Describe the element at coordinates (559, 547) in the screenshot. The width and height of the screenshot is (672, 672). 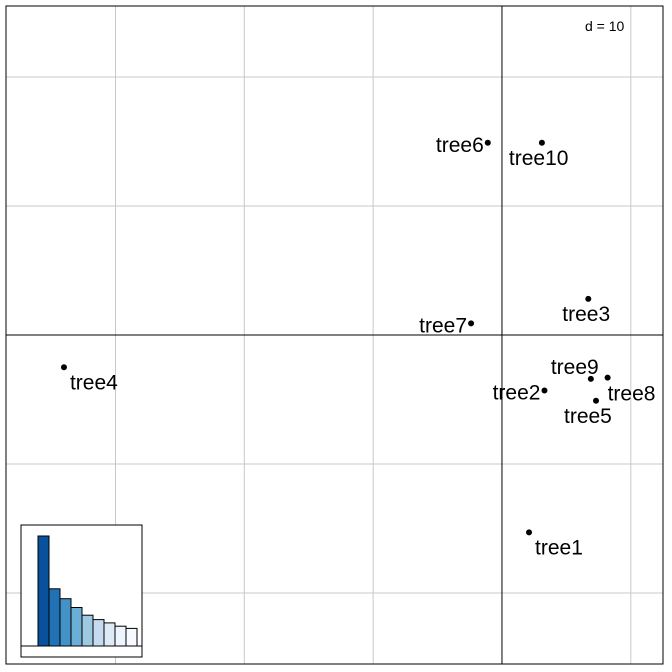
I see `point-label: tree1` at that location.